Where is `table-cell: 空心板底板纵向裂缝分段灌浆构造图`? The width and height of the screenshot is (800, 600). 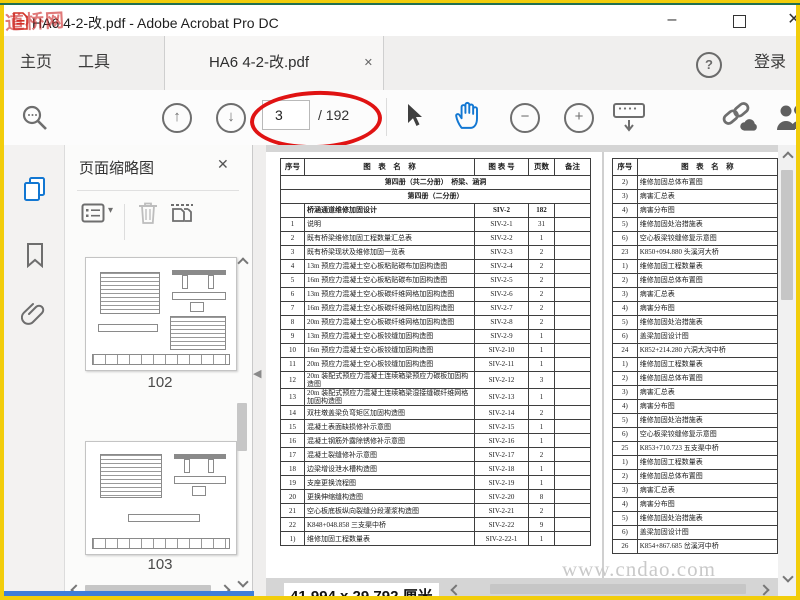 table-cell: 空心板底板纵向裂缝分段灌浆构造图 is located at coordinates (389, 511).